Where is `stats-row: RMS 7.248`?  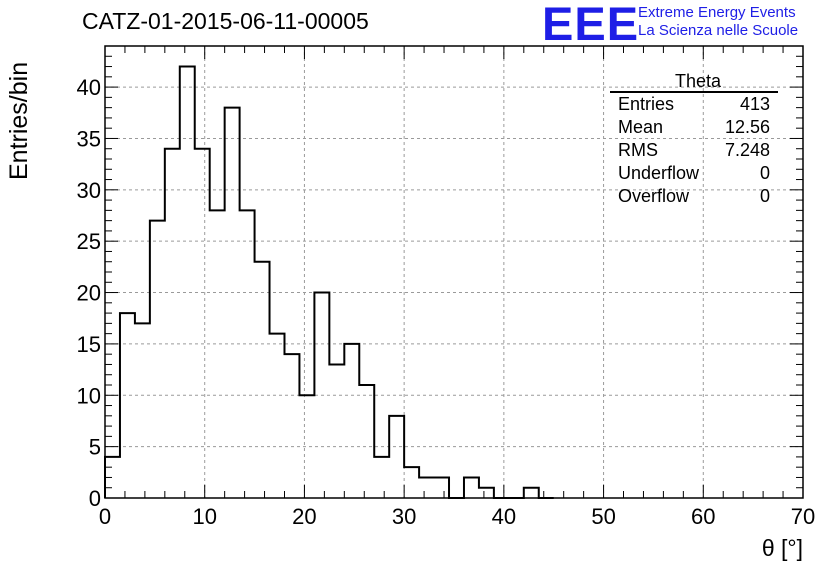
stats-row: RMS 7.248 is located at coordinates (694, 150).